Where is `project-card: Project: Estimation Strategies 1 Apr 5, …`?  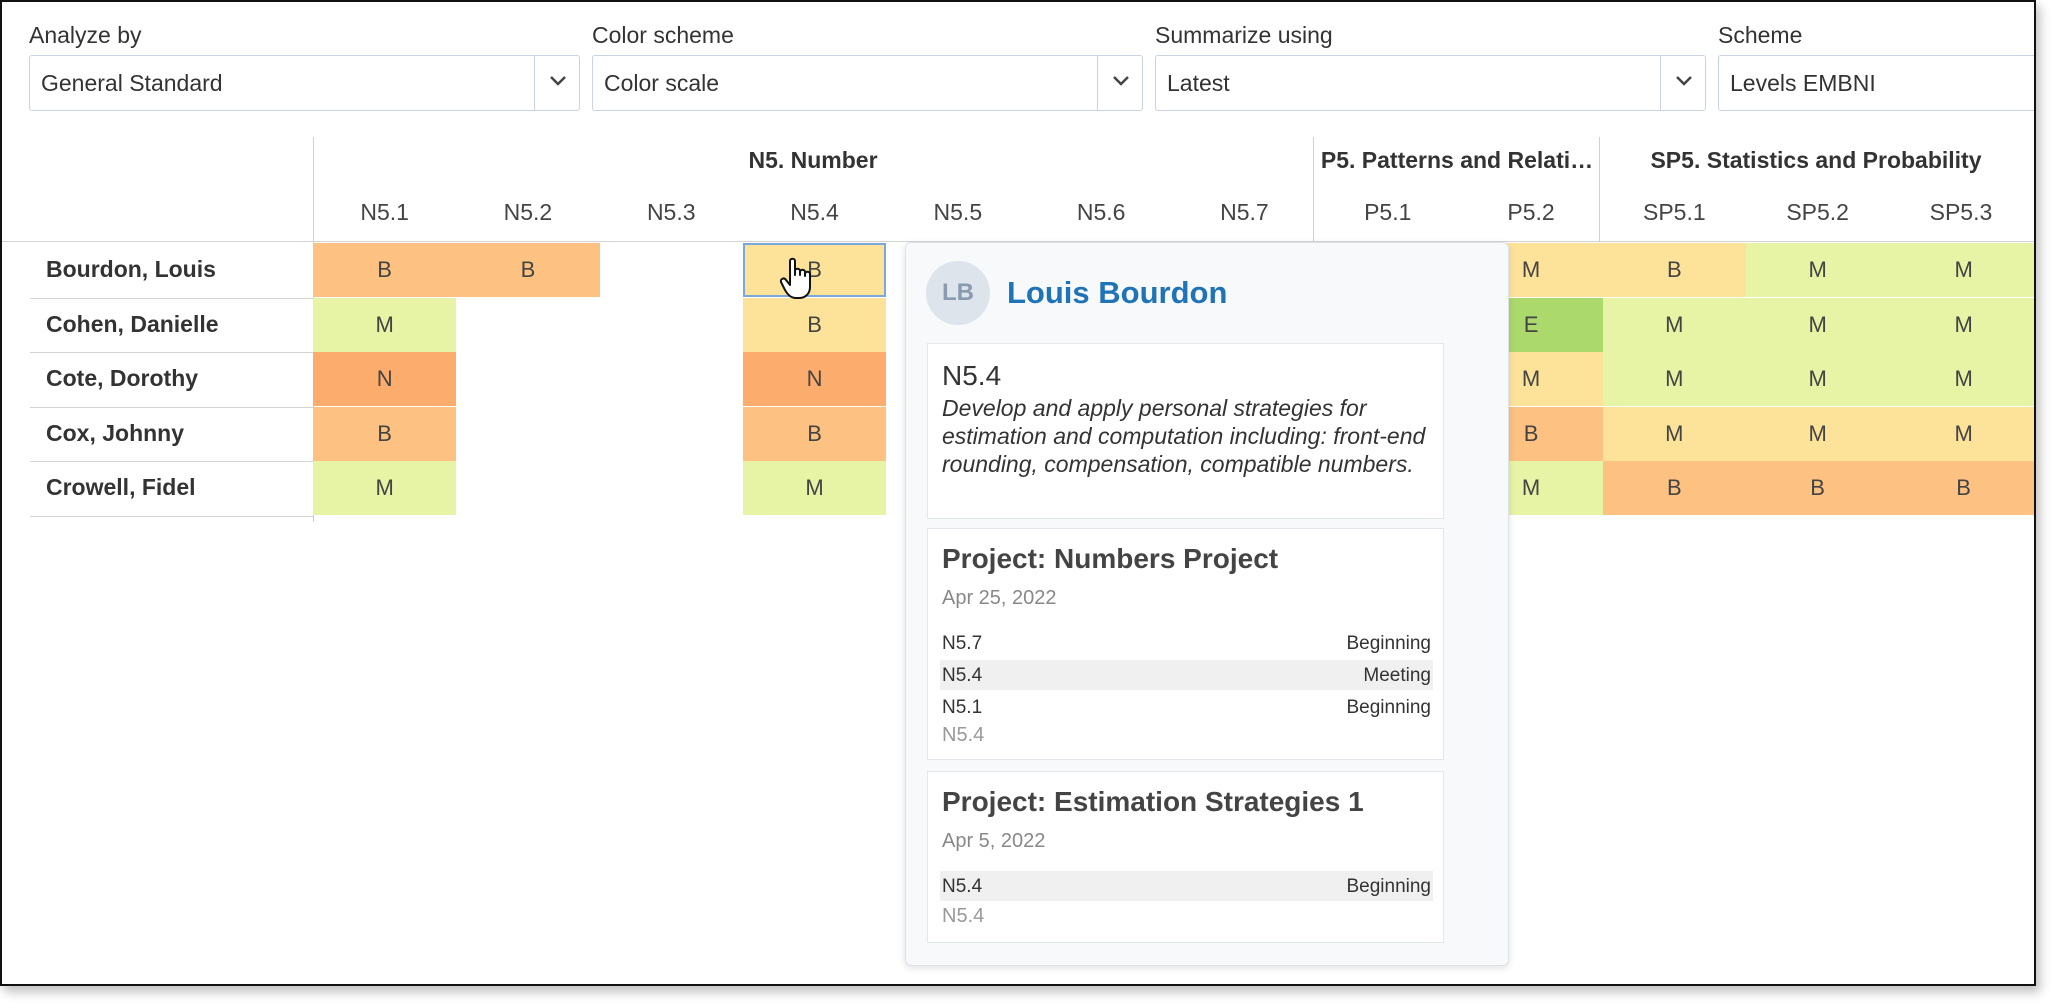
project-card: Project: Estimation Strategies 1 Apr 5, … is located at coordinates (1185, 857).